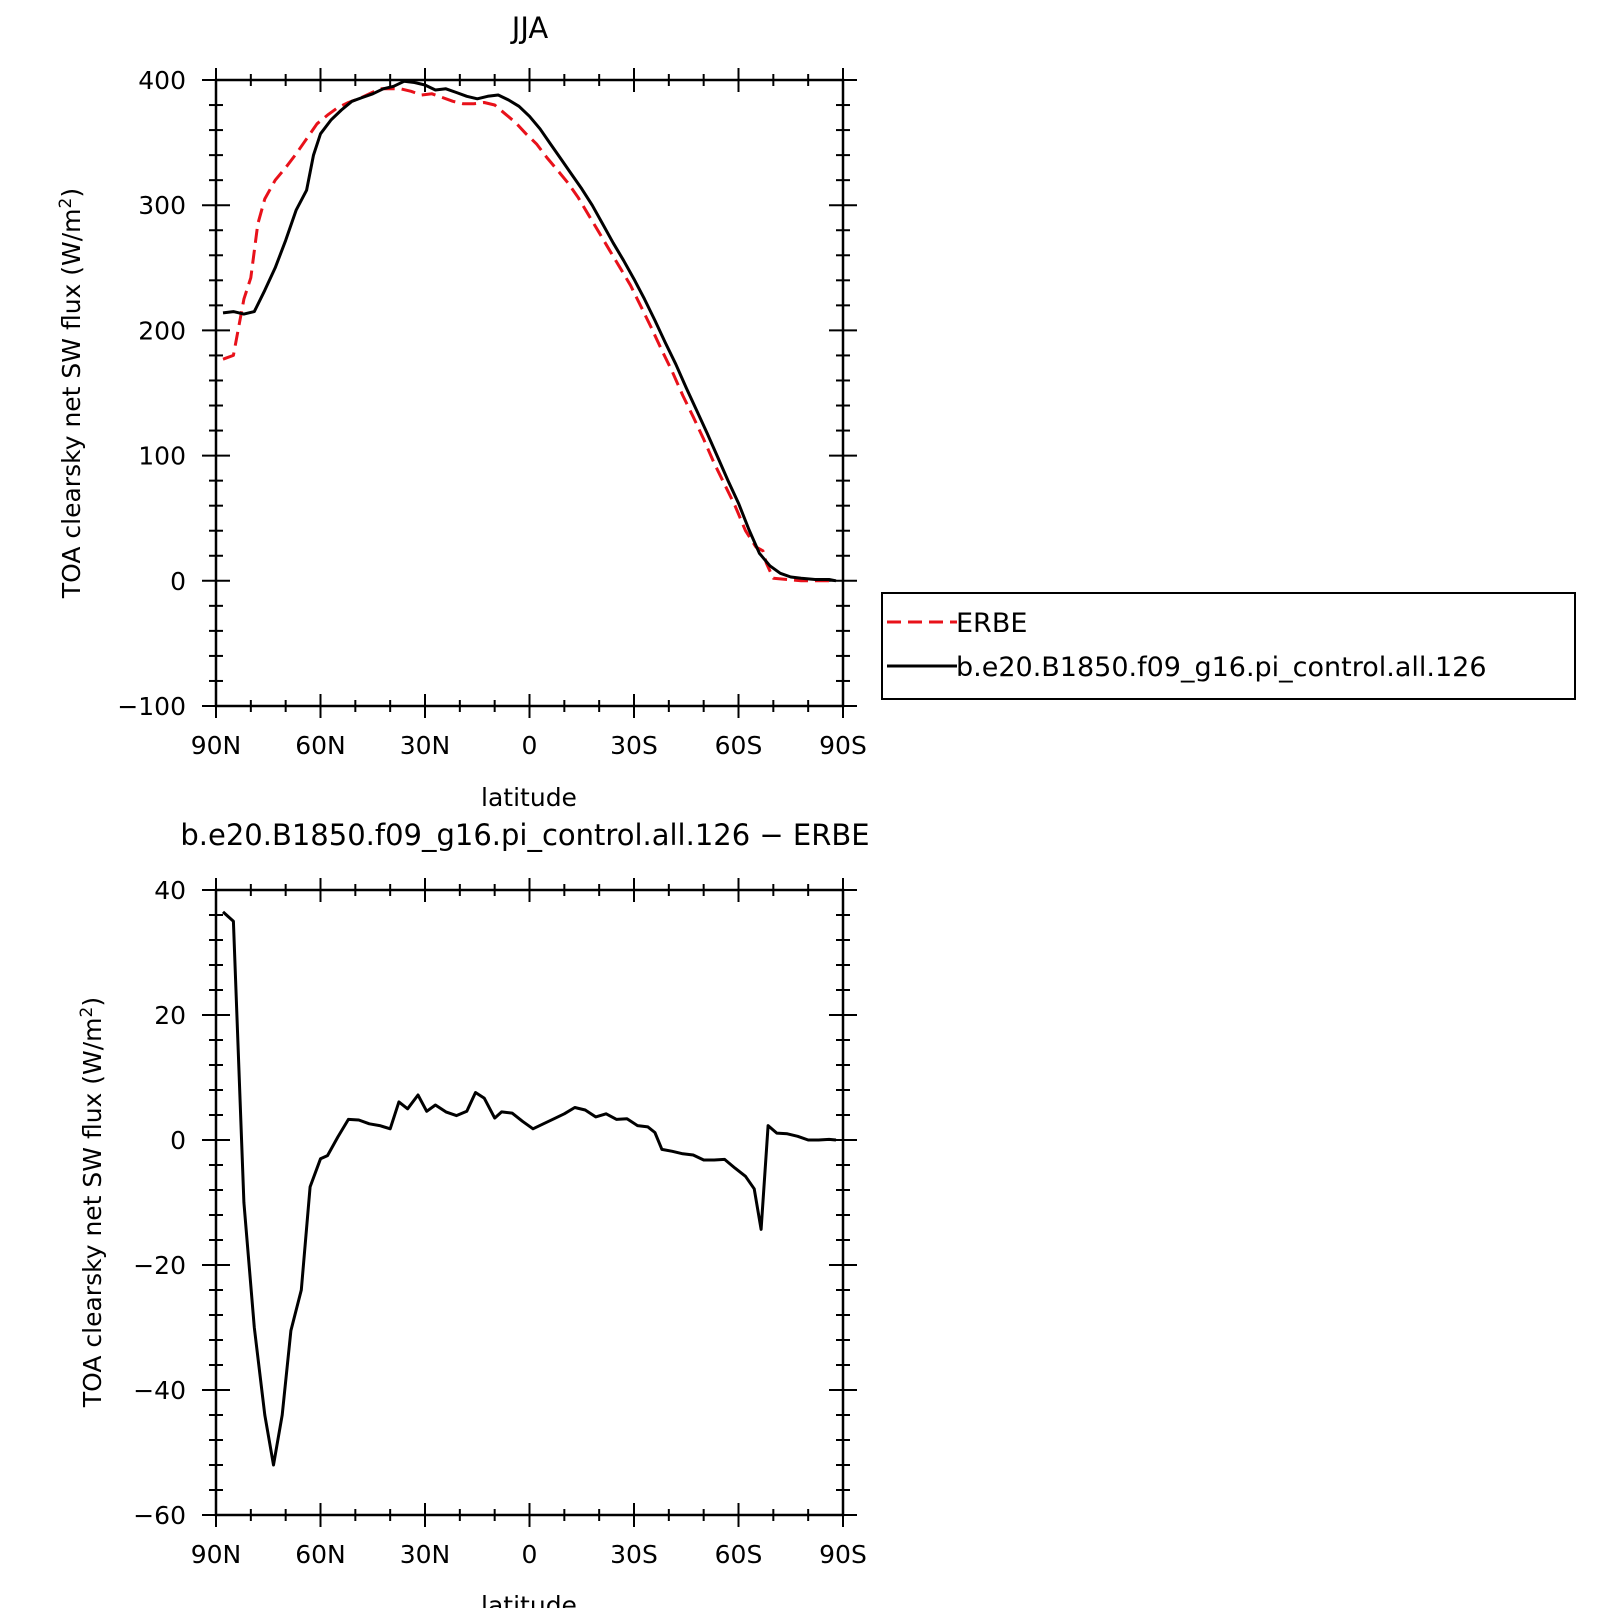  I want to click on bottom-y-axis-label-sup: 2, so click(87, 1012).